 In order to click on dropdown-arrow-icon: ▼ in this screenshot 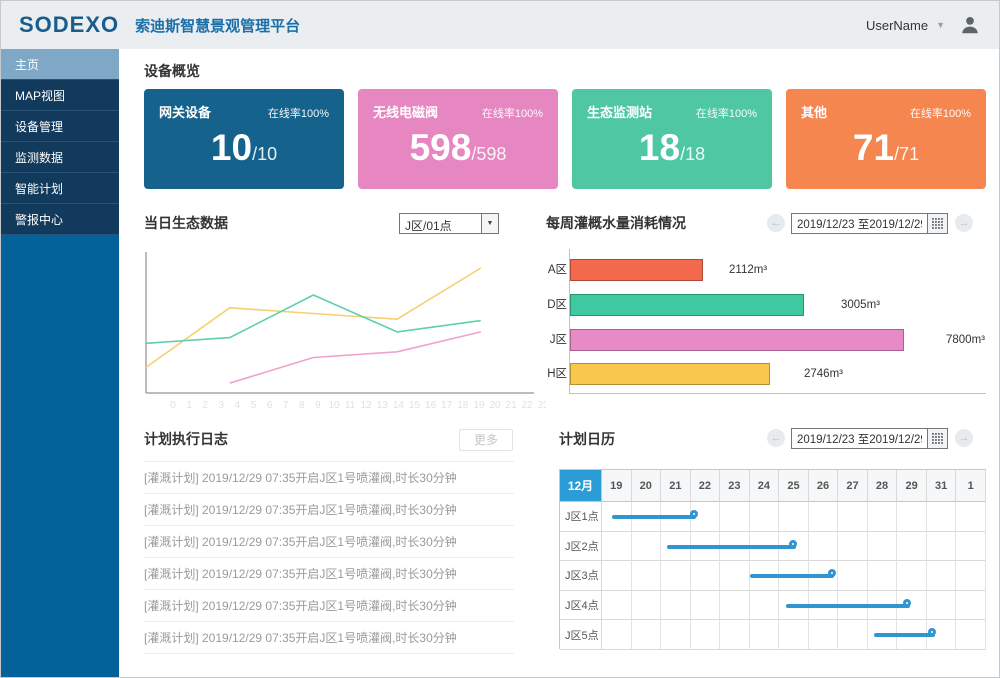, I will do `click(489, 223)`.